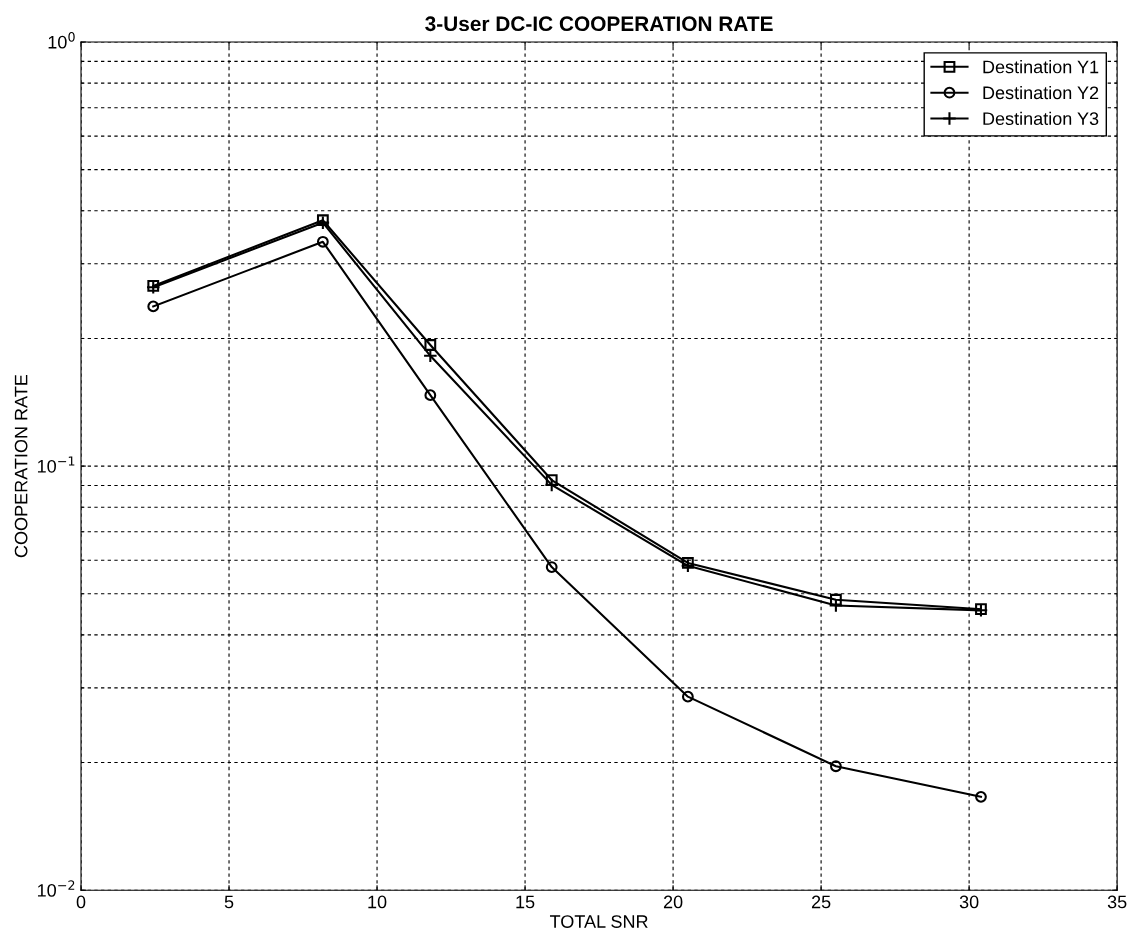 The height and width of the screenshot is (944, 1133). Describe the element at coordinates (56, 464) in the screenshot. I see `y-tick-label: 10$^{−1}$` at that location.